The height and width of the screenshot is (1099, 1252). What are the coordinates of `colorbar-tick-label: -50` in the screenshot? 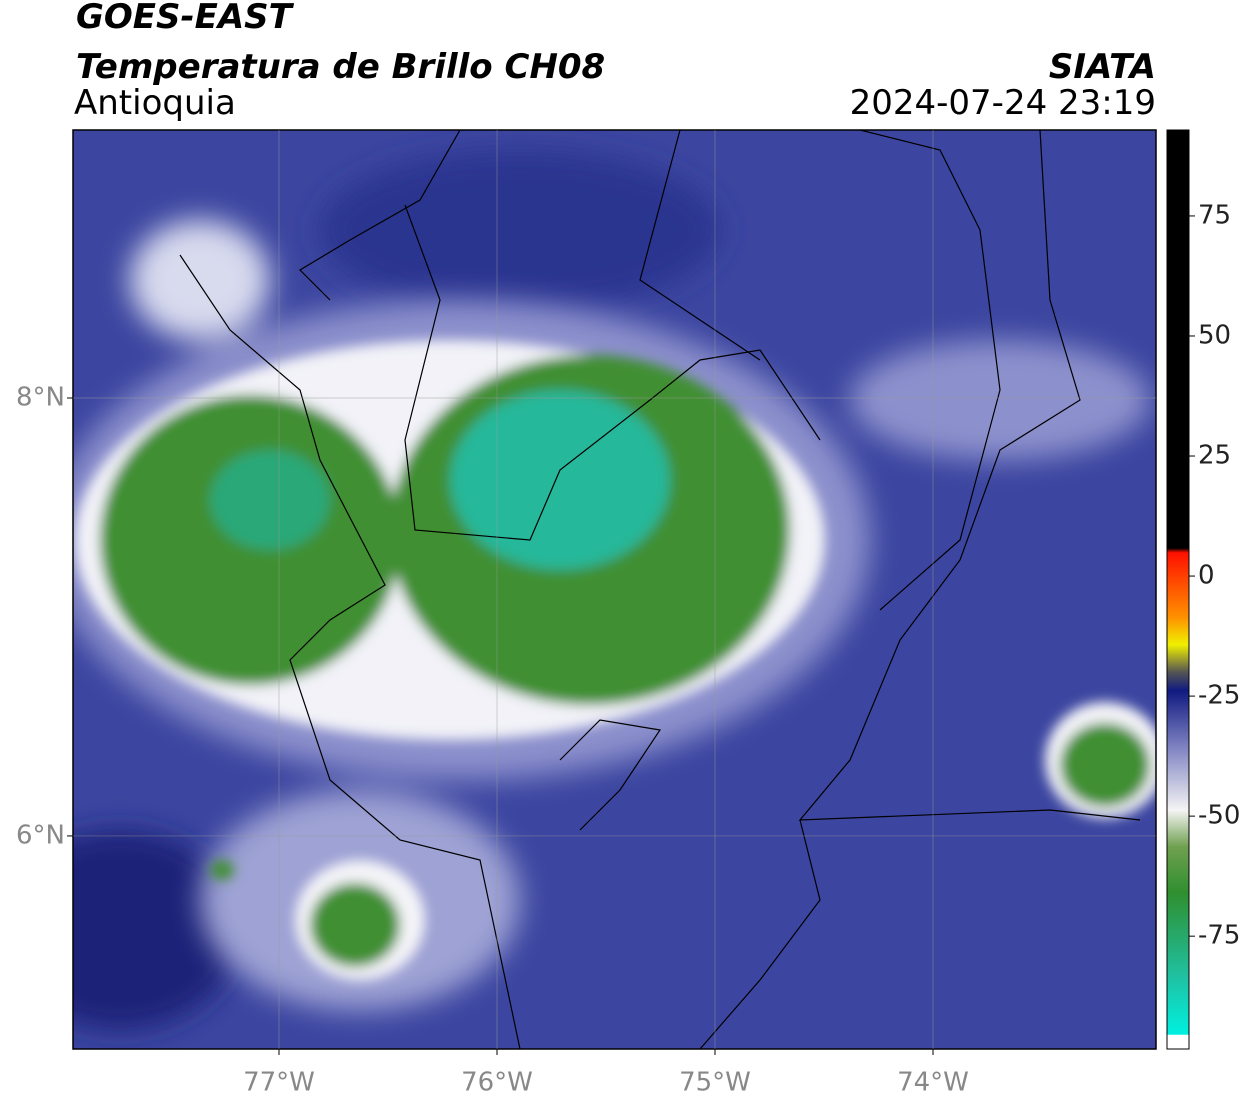 It's located at (1219, 816).